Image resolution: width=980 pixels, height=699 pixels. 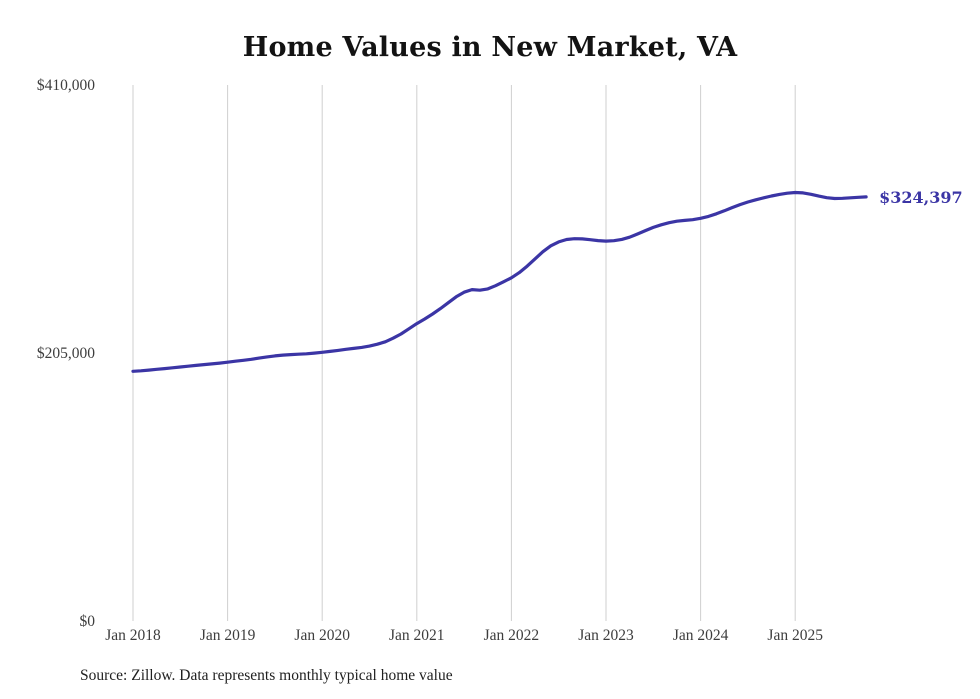 I want to click on y-axis-tick-label: $0, so click(x=88, y=621).